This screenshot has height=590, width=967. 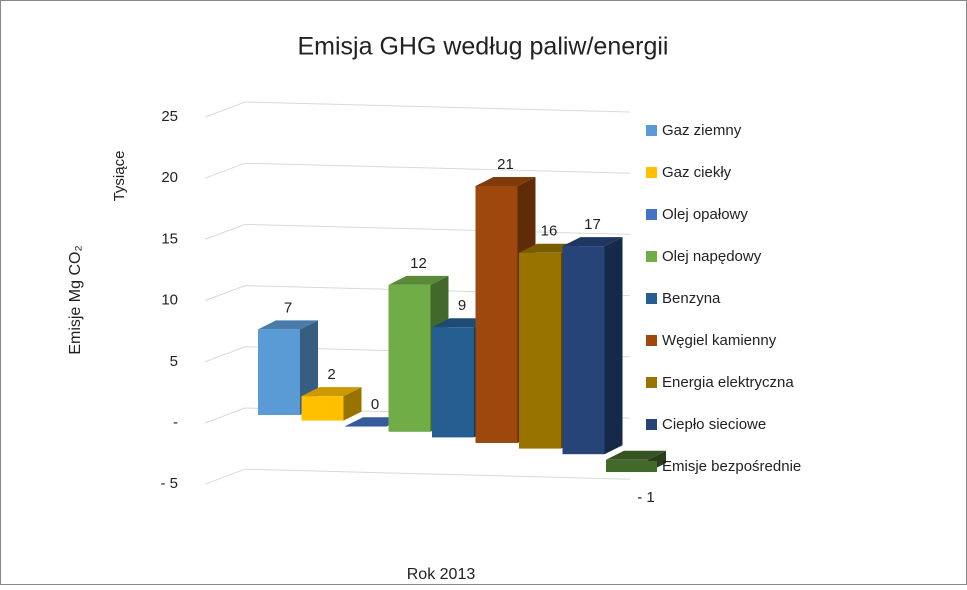 I want to click on legend-label: Olej napędowy, so click(x=712, y=256).